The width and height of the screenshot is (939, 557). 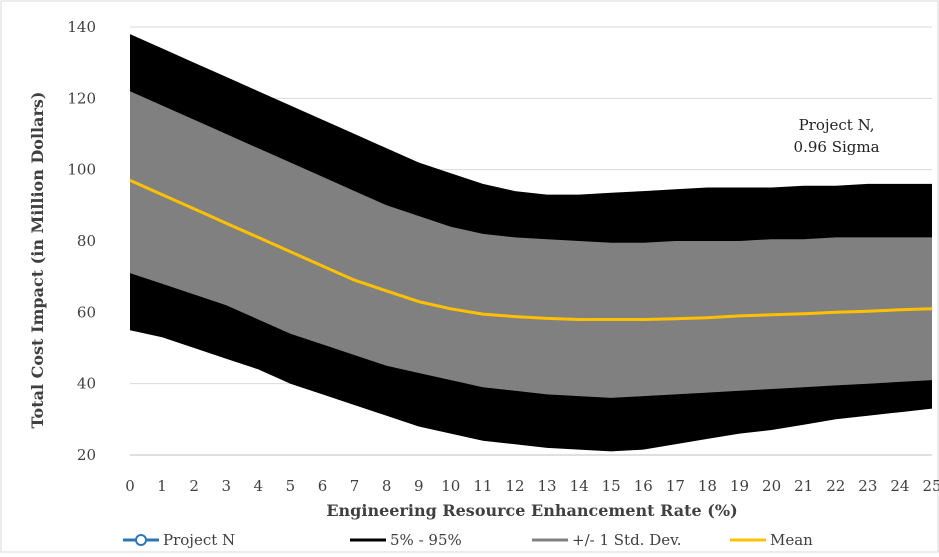 I want to click on y-tick-label: 40, so click(x=86, y=384).